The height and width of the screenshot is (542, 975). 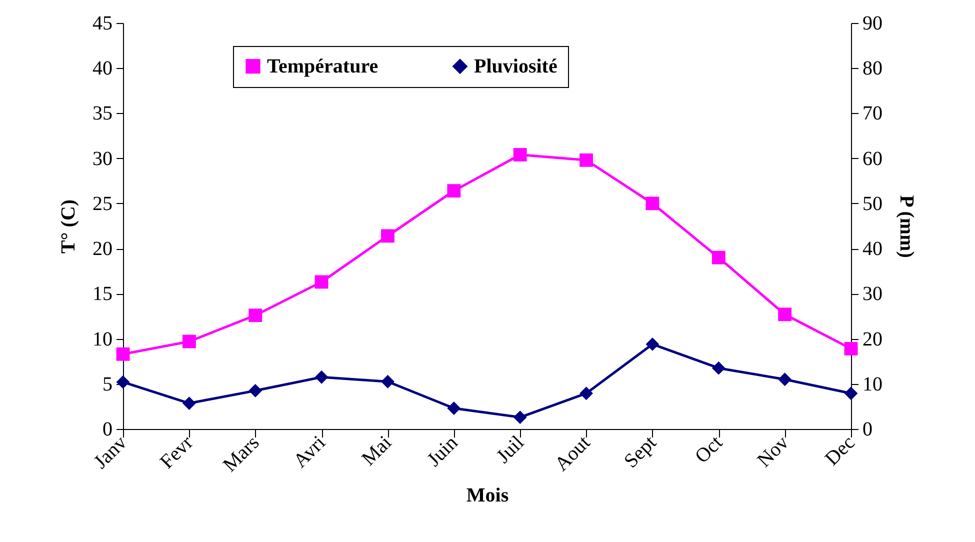 What do you see at coordinates (907, 226) in the screenshot?
I see `y2-axis-title: P (mm)` at bounding box center [907, 226].